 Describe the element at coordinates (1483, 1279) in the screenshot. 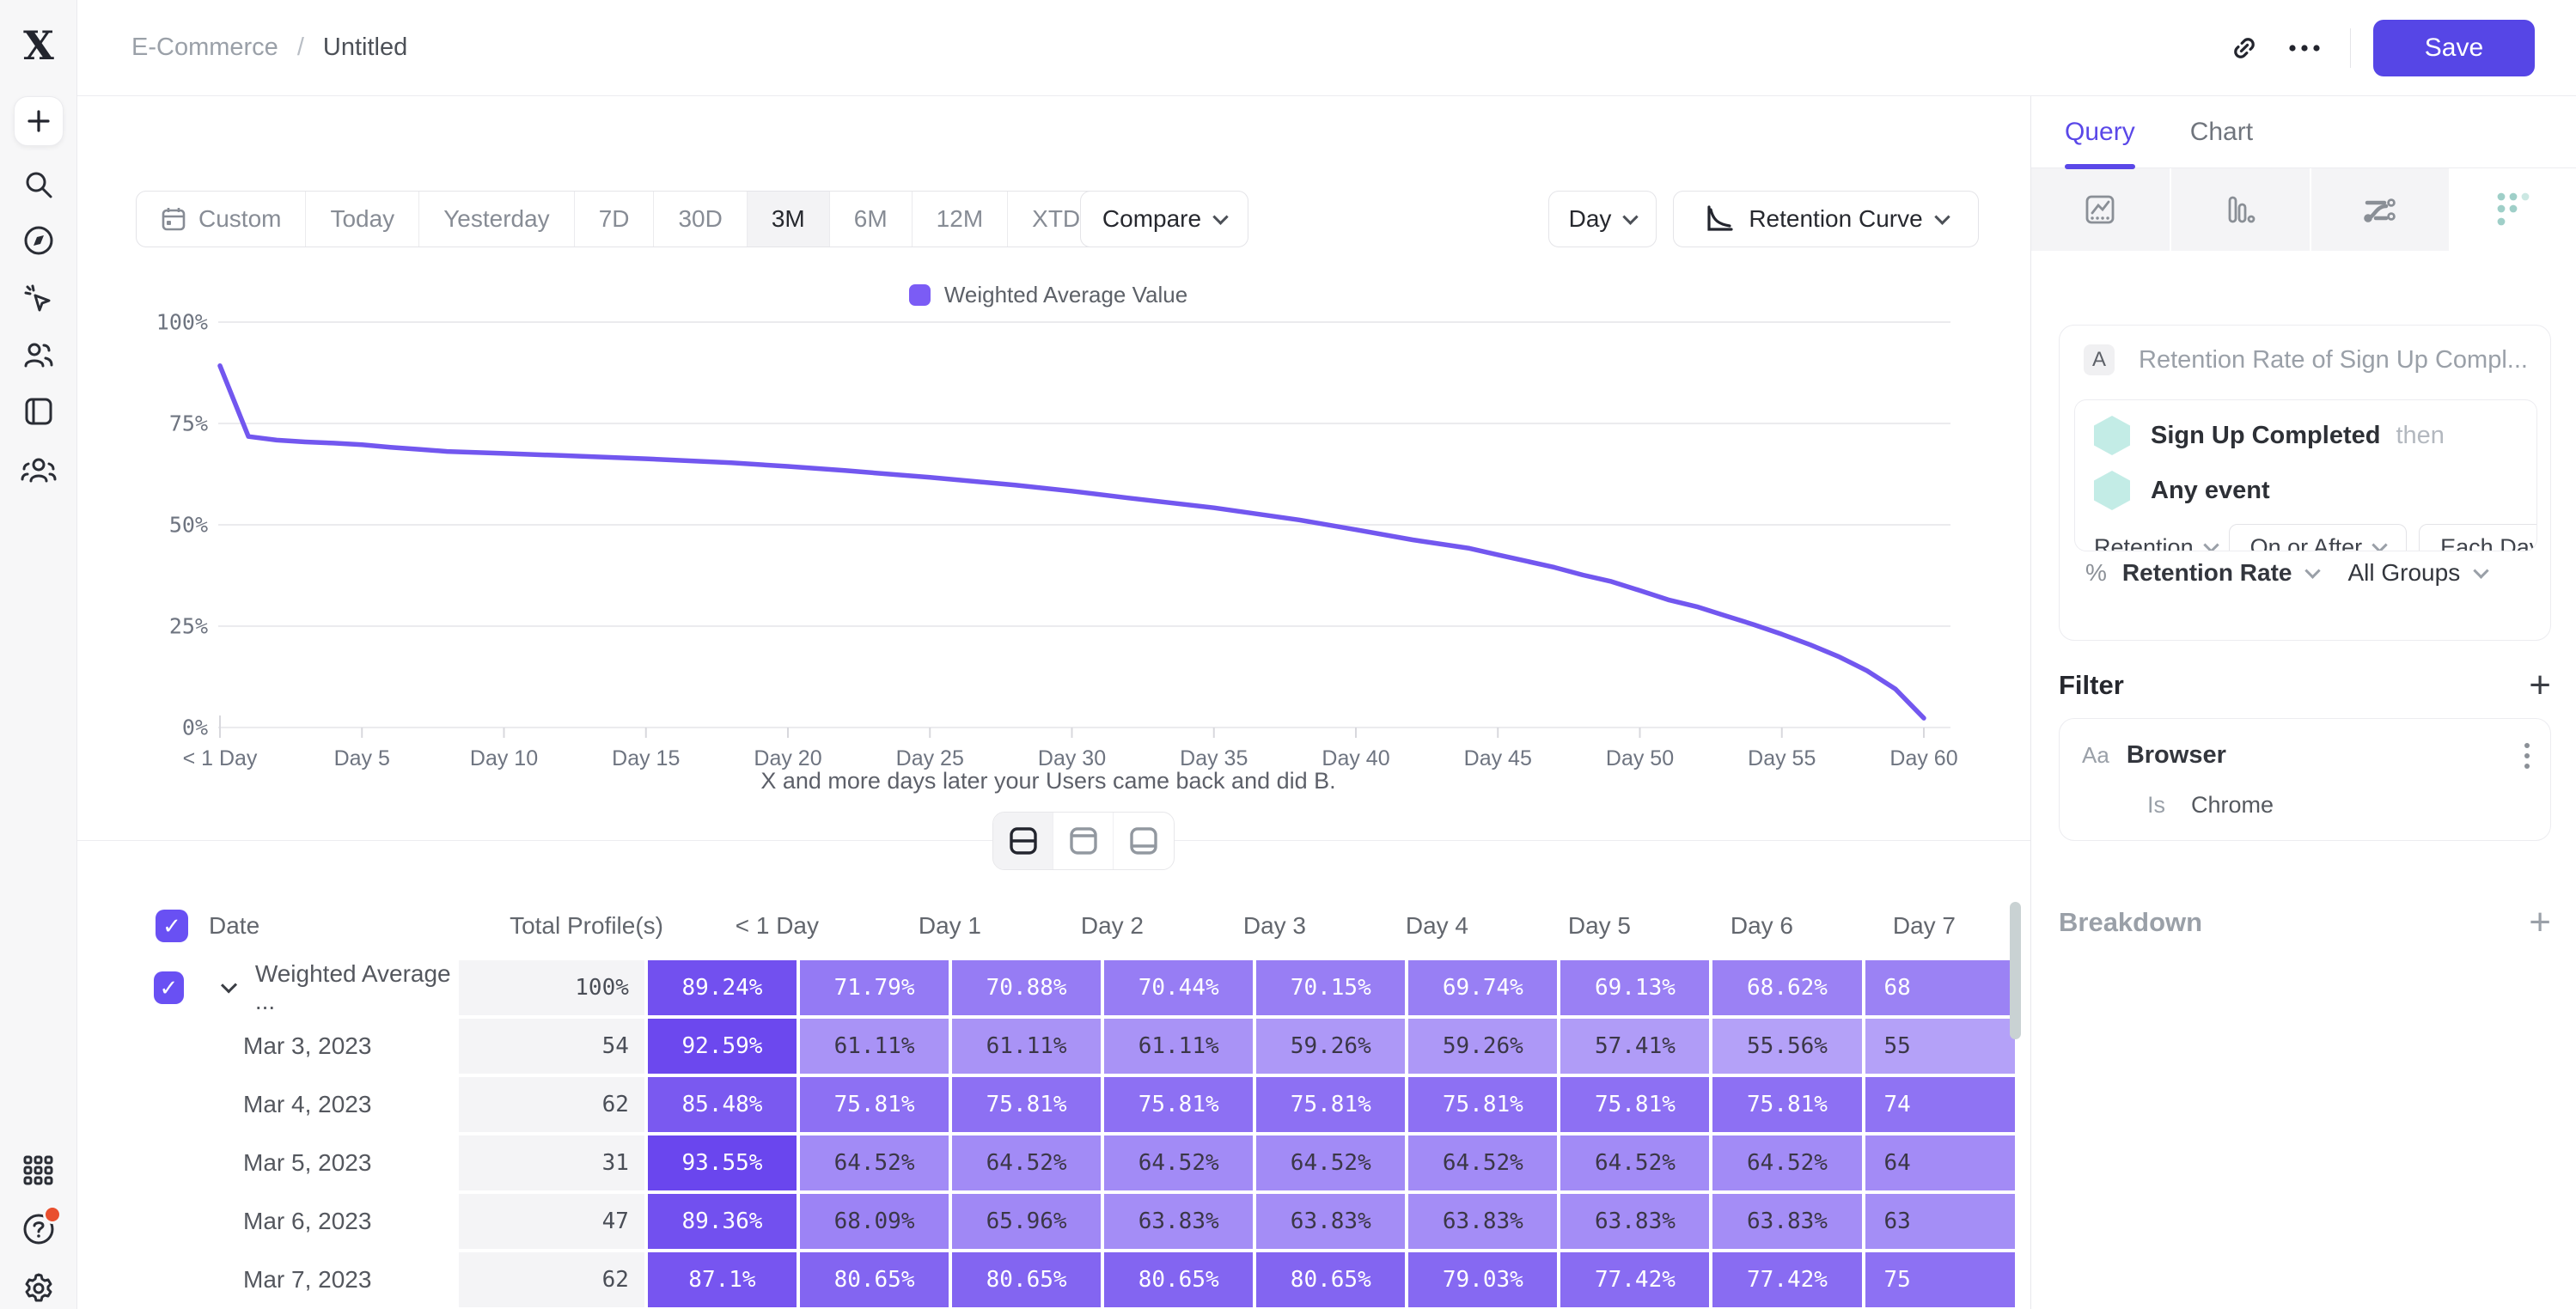

I see `retention-cell: 79.03%` at that location.